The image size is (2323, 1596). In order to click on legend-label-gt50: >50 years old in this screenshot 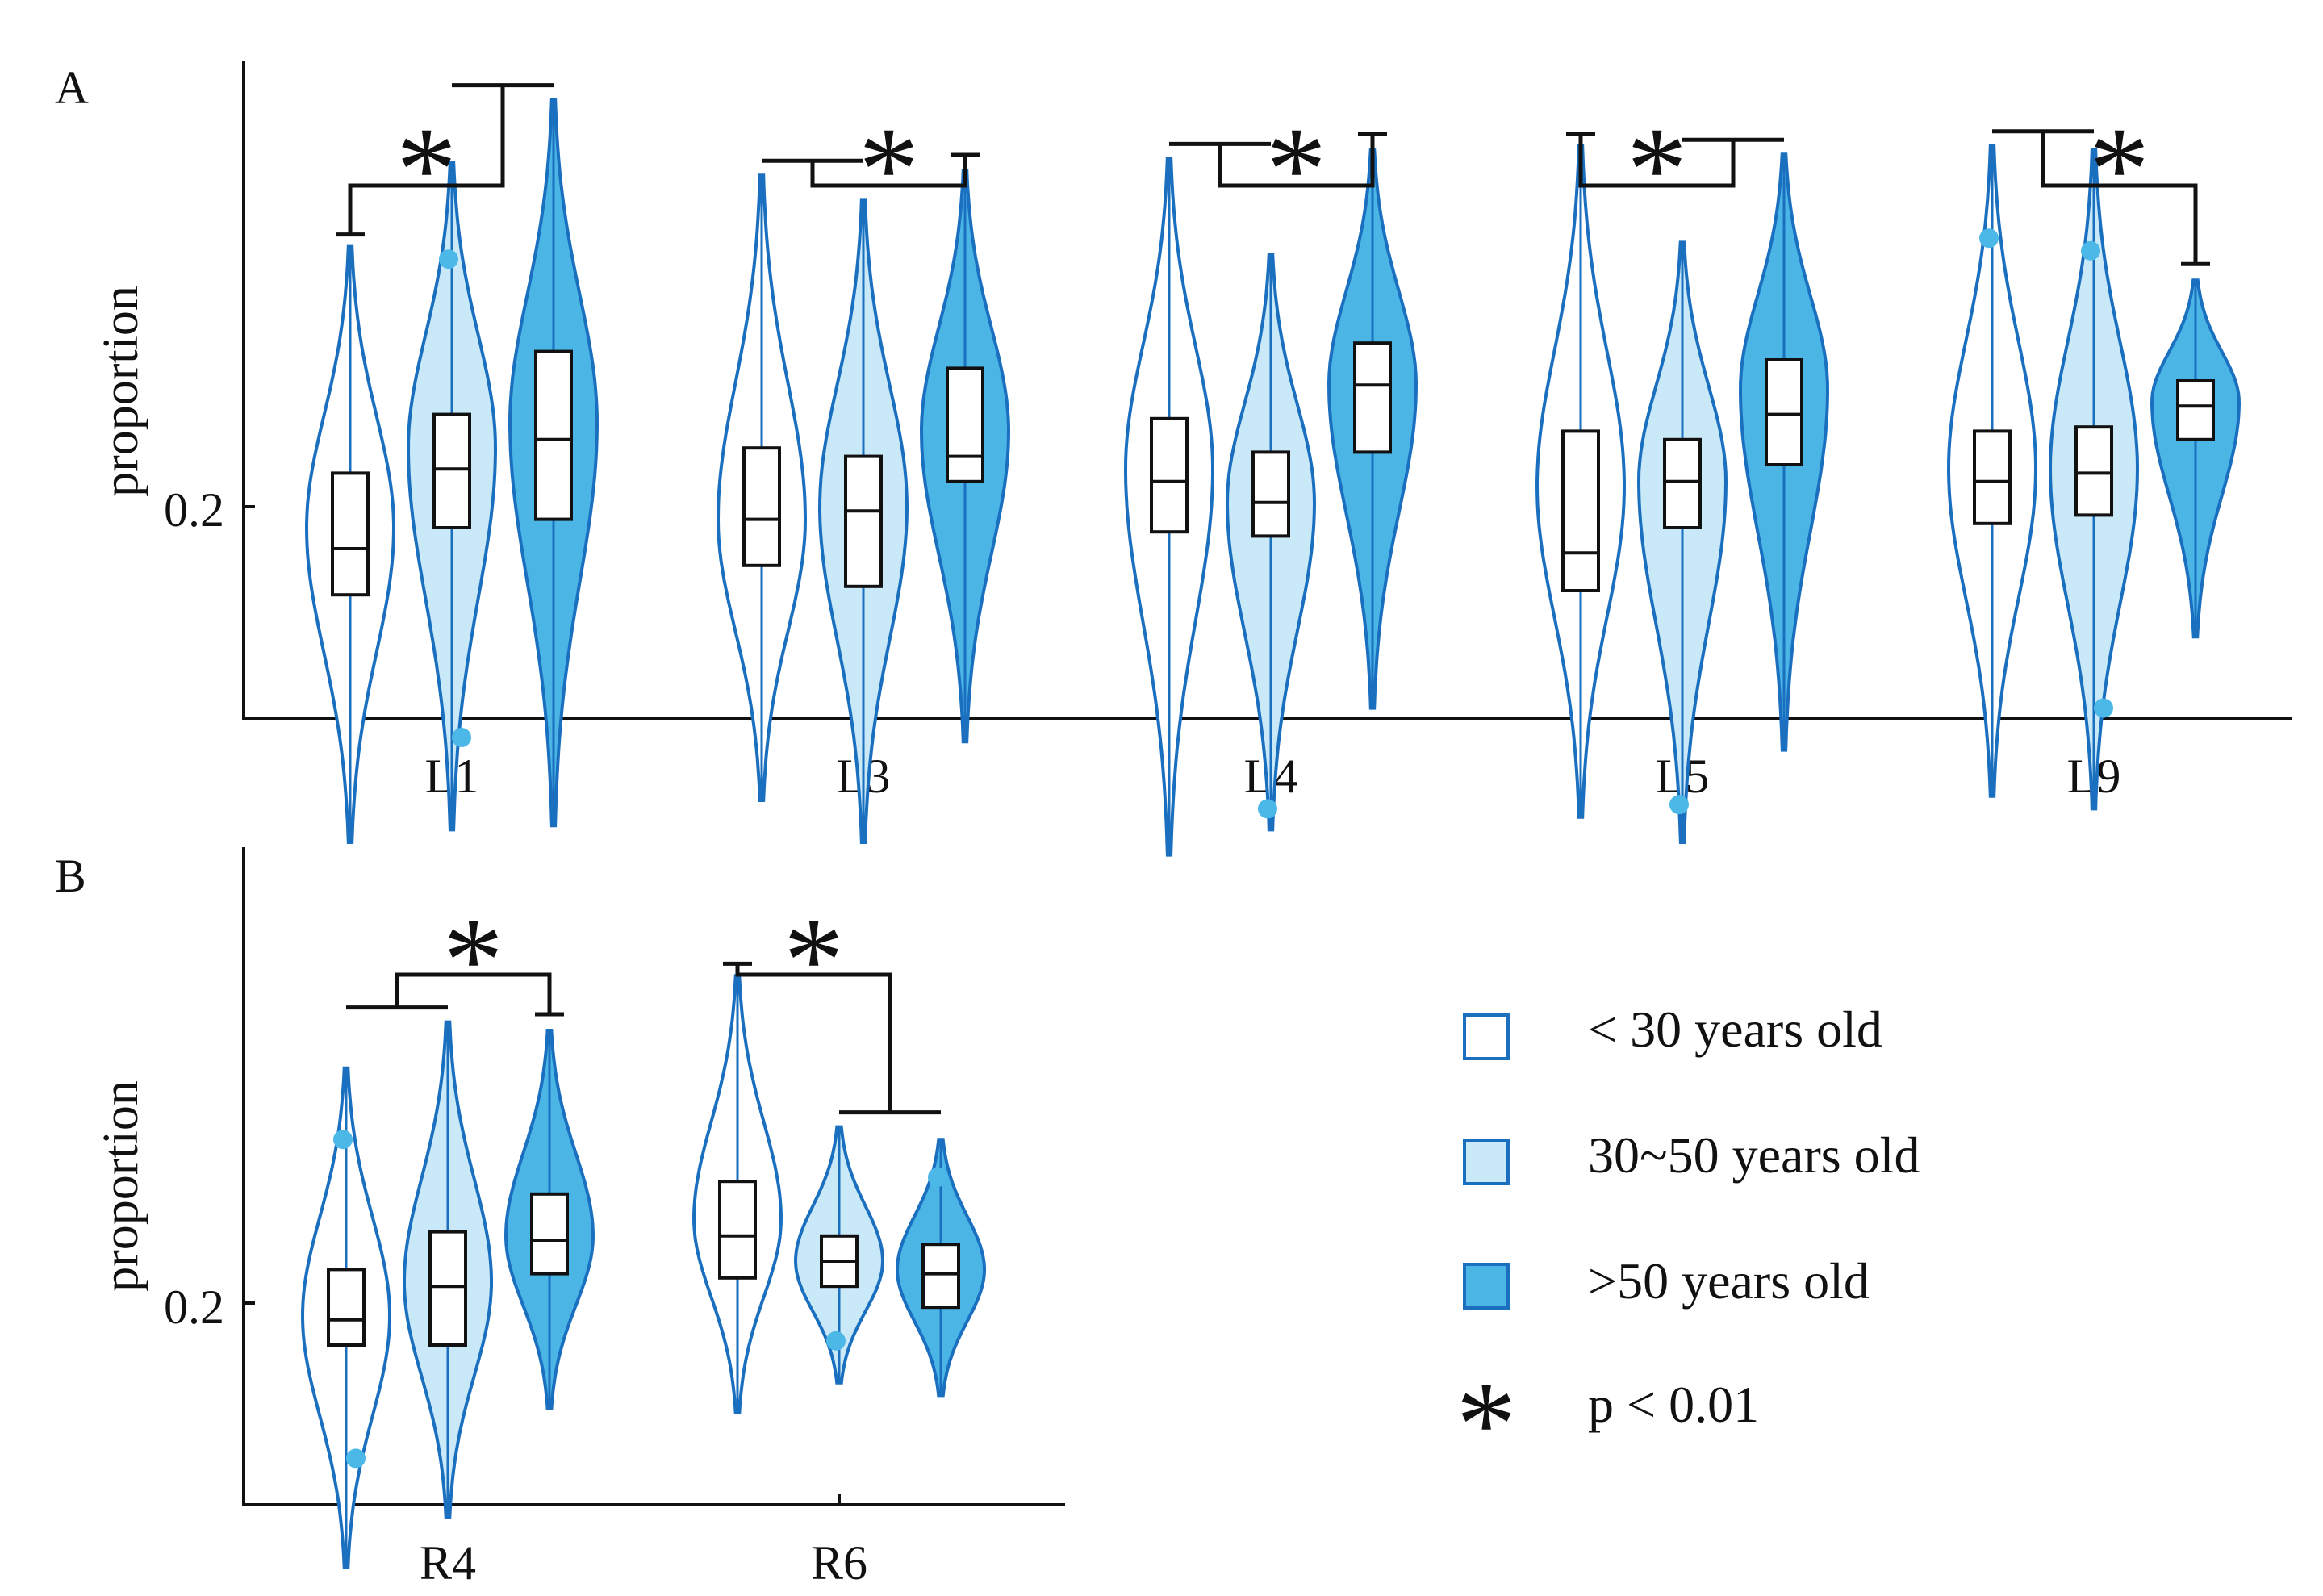, I will do `click(1729, 1281)`.